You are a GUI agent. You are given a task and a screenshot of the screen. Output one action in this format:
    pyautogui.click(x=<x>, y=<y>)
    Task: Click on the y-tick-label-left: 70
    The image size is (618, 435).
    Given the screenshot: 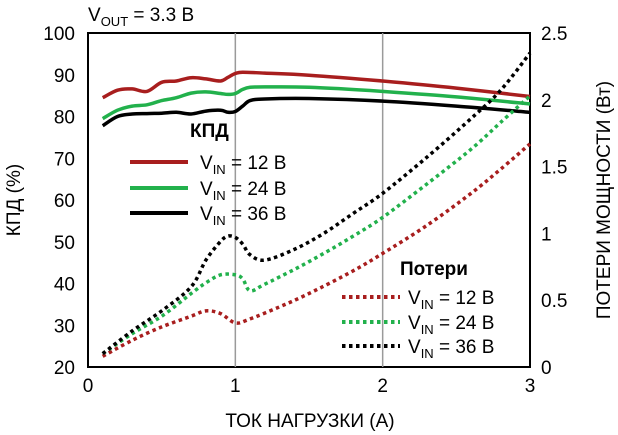 What is the action you would take?
    pyautogui.click(x=64, y=159)
    